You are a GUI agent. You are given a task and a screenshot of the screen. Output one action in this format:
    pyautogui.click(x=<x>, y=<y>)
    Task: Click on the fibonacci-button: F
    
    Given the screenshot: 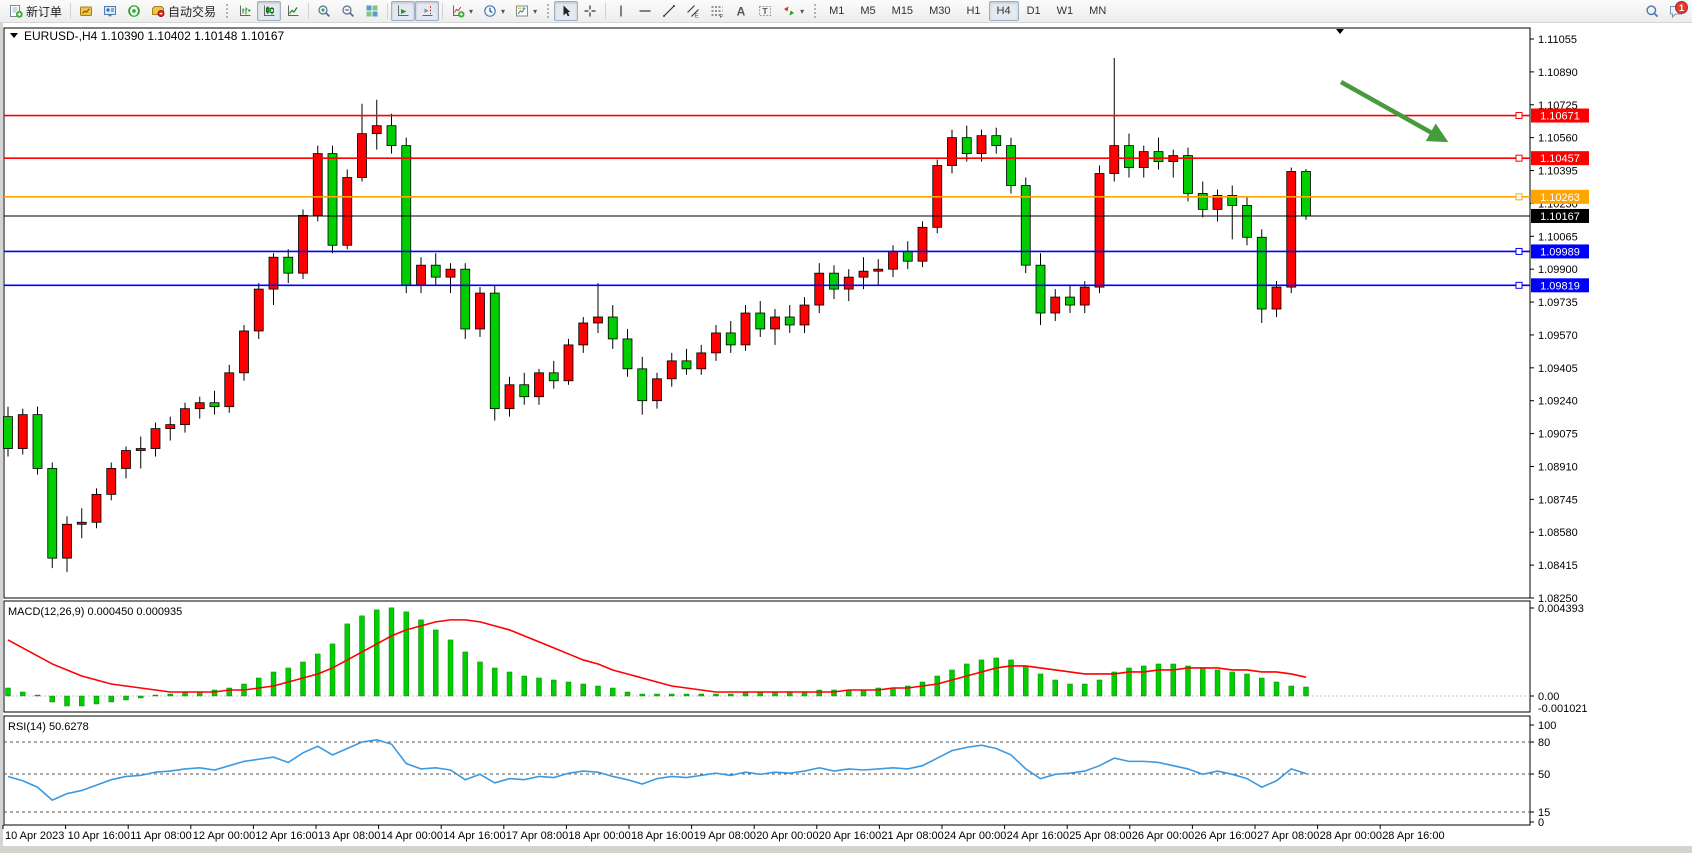 What is the action you would take?
    pyautogui.click(x=717, y=11)
    